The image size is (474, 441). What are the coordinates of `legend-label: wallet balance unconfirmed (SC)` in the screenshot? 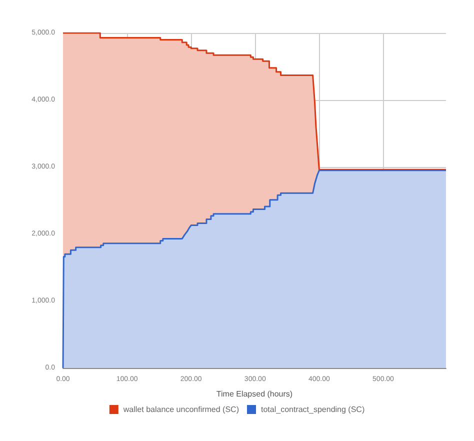 It's located at (181, 409).